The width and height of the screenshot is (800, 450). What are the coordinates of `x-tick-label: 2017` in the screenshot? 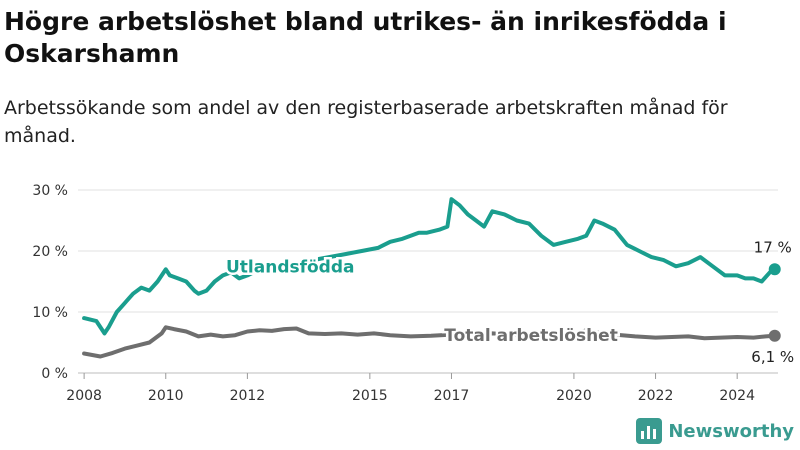 It's located at (452, 396).